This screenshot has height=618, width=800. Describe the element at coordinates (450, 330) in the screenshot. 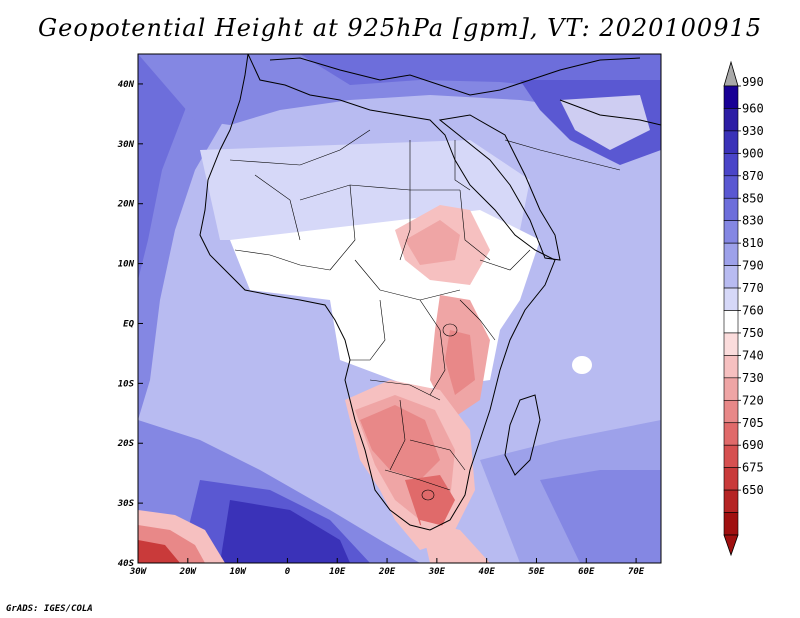

I see `lake-victoria` at that location.